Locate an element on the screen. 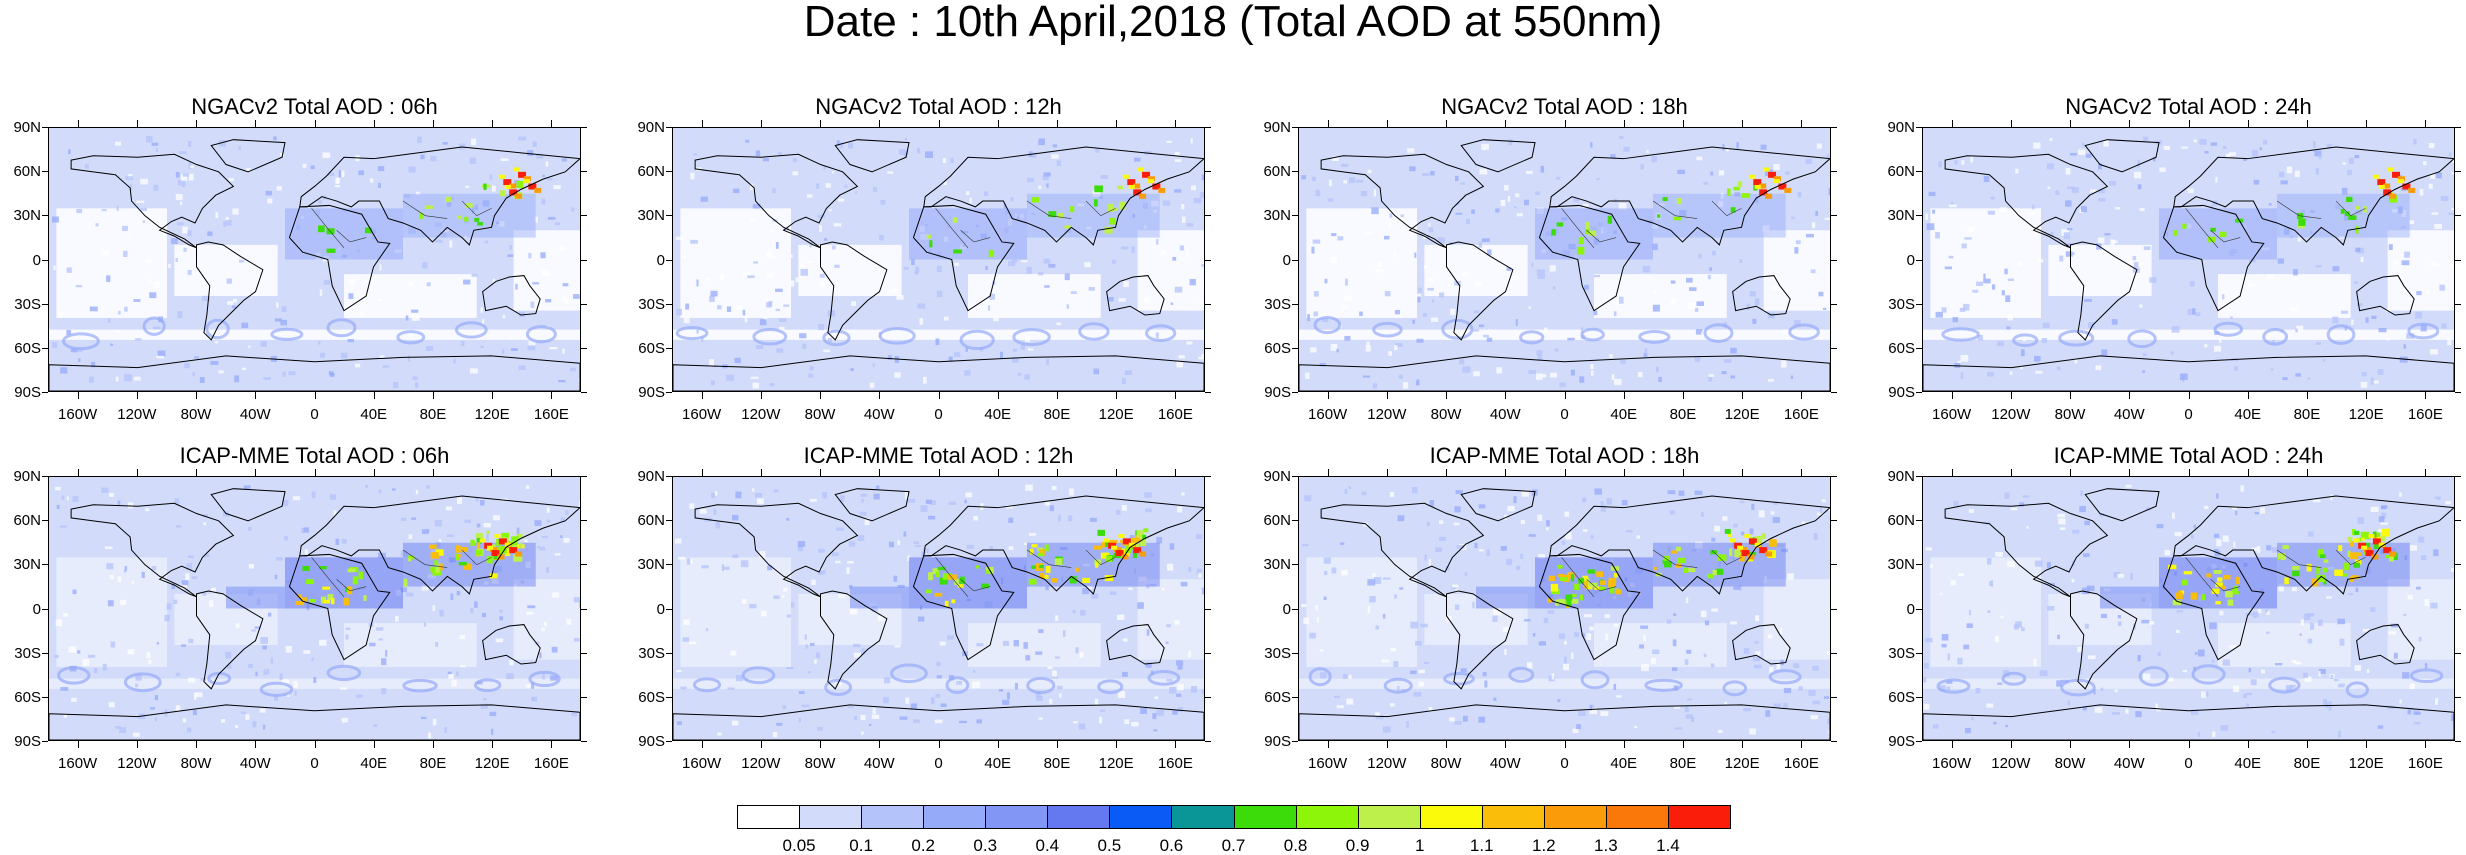 This screenshot has width=2466, height=855. lon-tick-label: 80W is located at coordinates (2070, 414).